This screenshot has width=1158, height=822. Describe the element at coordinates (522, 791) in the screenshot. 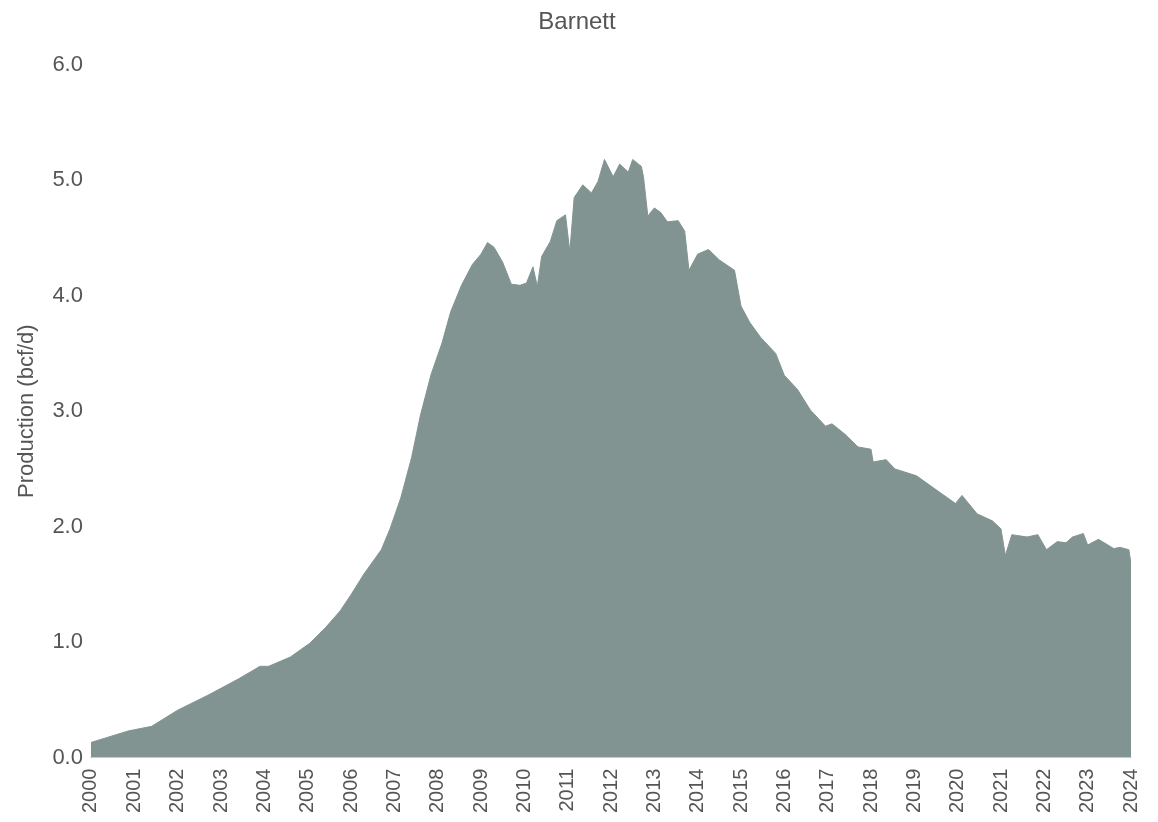

I see `x-tick-label: 2010` at that location.